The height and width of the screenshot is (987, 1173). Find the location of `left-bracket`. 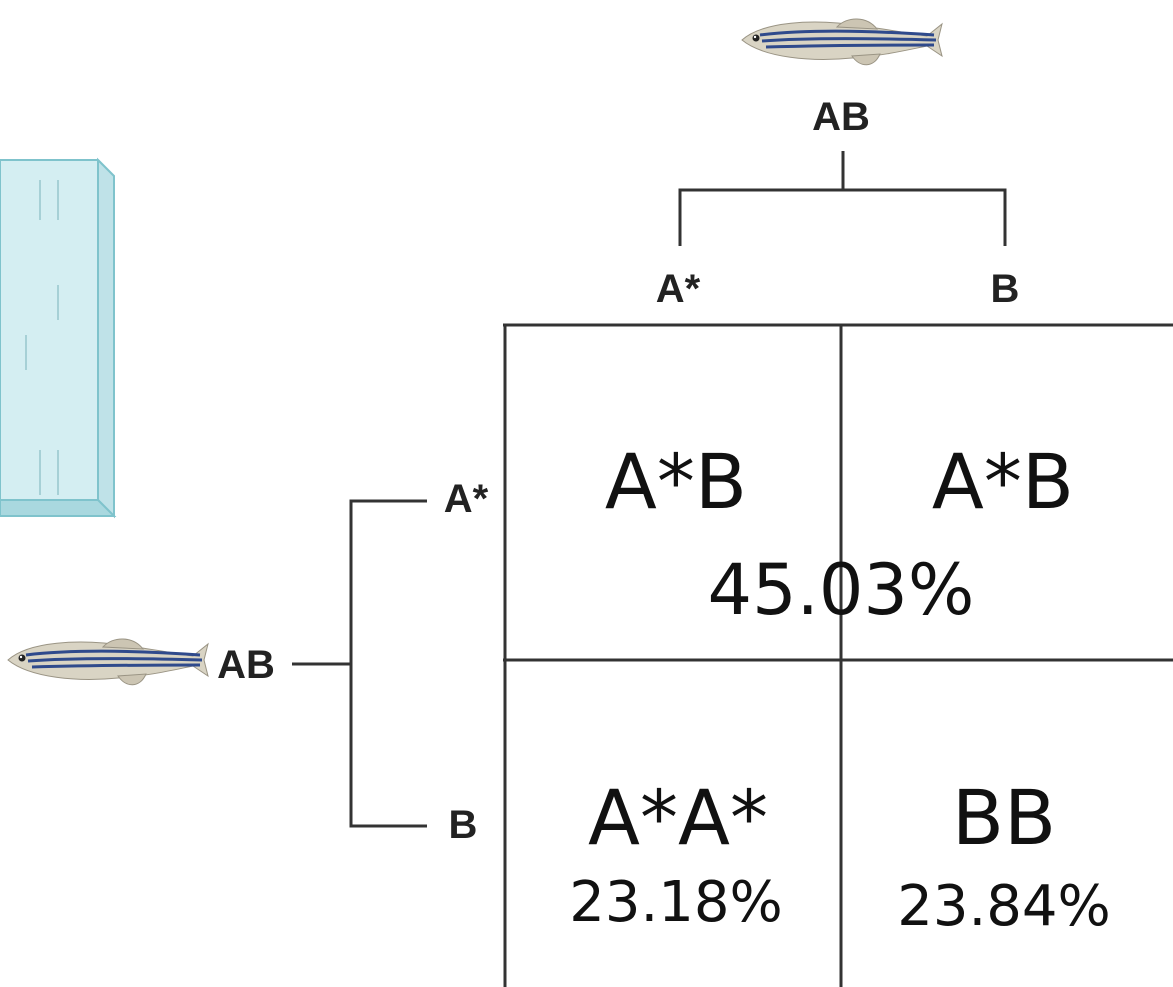

left-bracket is located at coordinates (359, 663).